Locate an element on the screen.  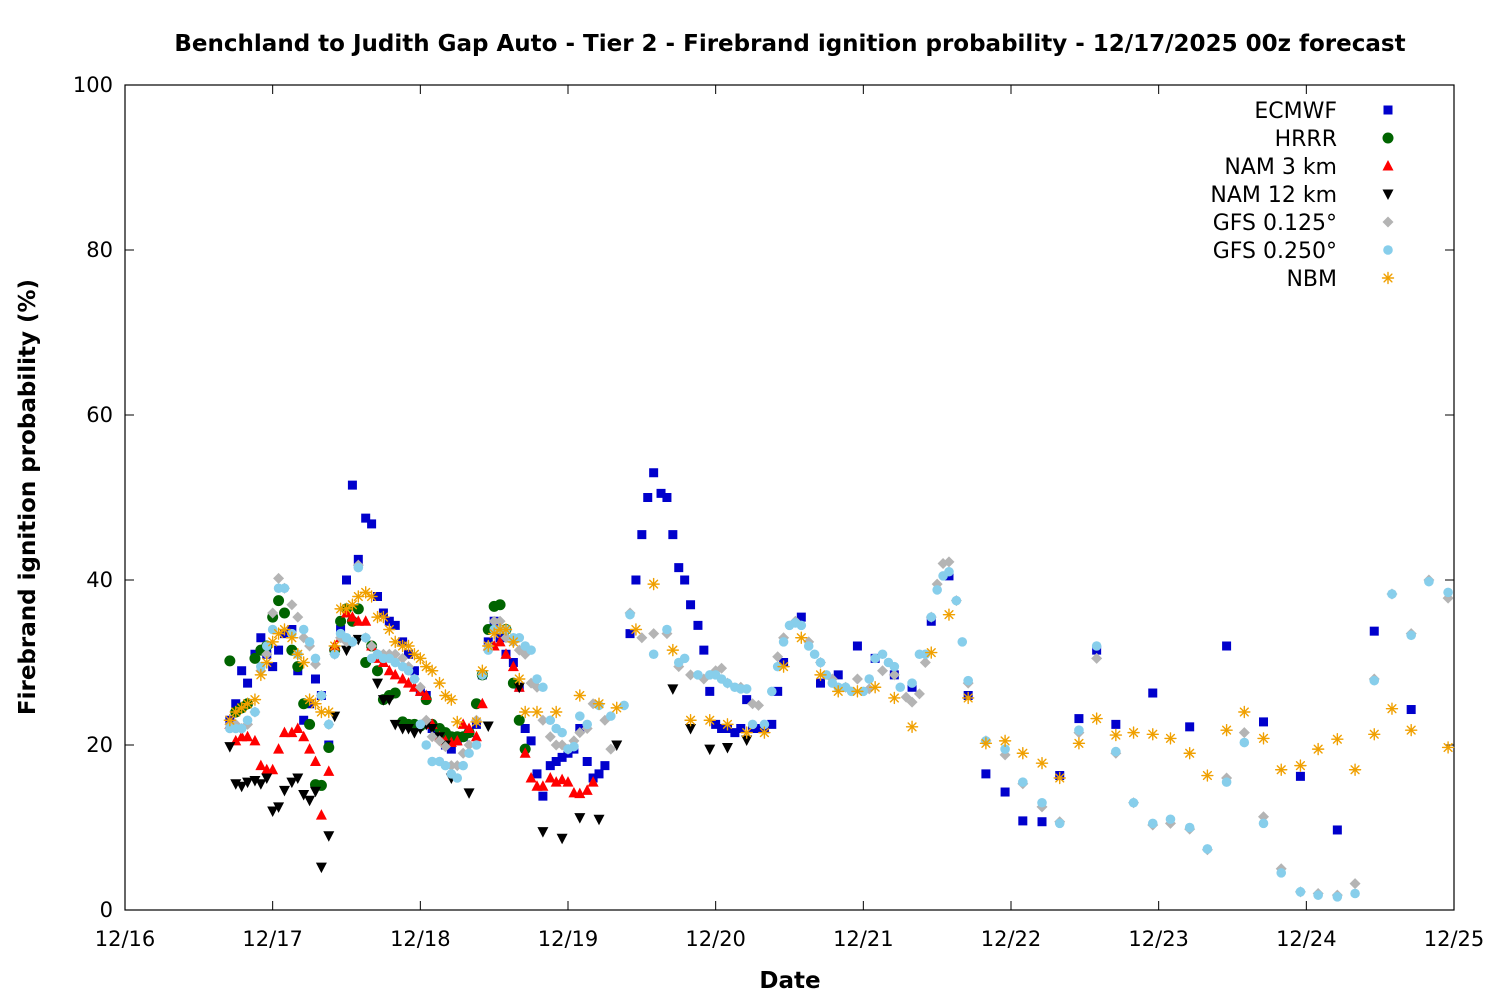
x-tick-label: 12/22 is located at coordinates (1011, 939).